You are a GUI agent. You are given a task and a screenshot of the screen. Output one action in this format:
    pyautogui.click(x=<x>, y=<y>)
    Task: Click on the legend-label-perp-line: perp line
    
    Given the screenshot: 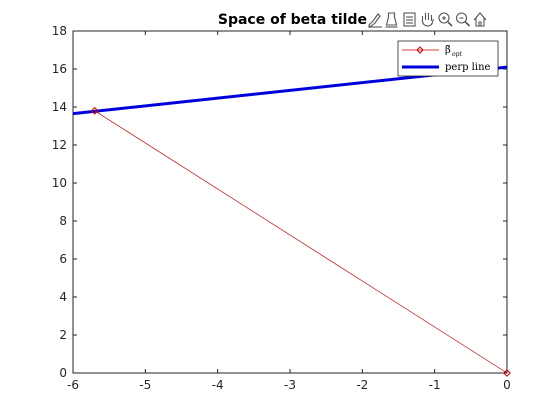 What is the action you would take?
    pyautogui.click(x=468, y=67)
    